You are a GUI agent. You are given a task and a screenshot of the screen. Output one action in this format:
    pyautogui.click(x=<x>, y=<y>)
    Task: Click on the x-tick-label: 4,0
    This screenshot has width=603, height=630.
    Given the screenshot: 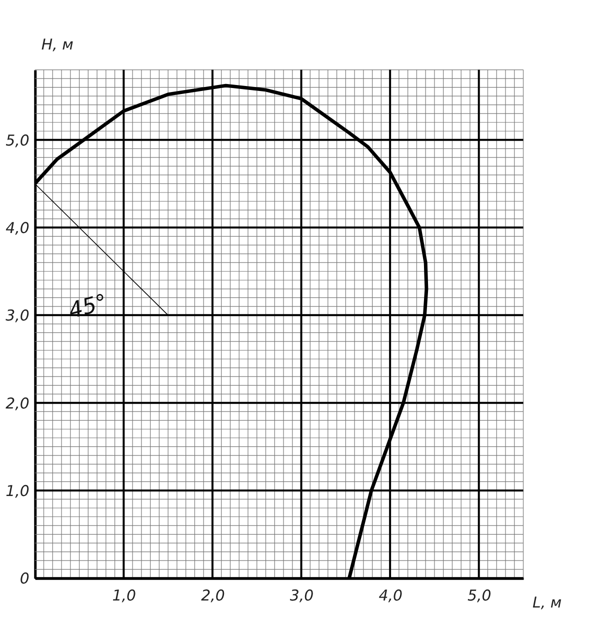 What is the action you would take?
    pyautogui.click(x=390, y=595)
    